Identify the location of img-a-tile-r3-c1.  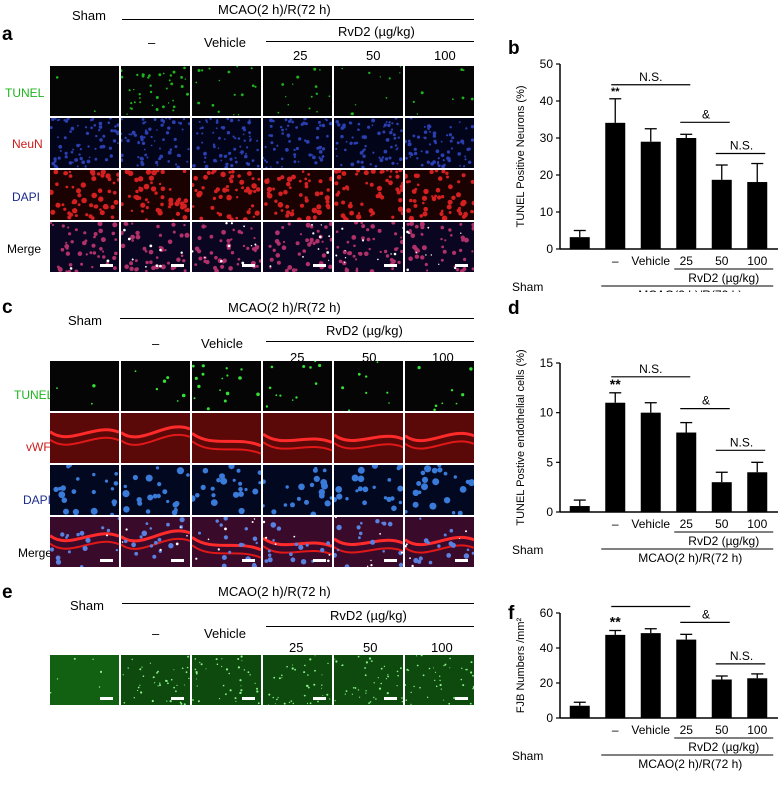
(84, 195).